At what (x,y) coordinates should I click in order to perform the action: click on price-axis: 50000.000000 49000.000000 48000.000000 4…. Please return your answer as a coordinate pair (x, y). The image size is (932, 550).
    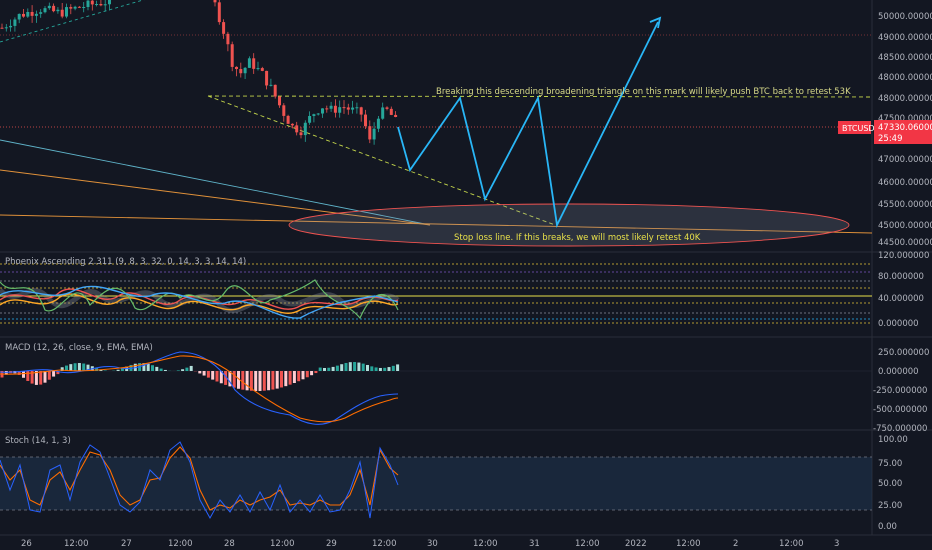
    Looking at the image, I should click on (905, 130).